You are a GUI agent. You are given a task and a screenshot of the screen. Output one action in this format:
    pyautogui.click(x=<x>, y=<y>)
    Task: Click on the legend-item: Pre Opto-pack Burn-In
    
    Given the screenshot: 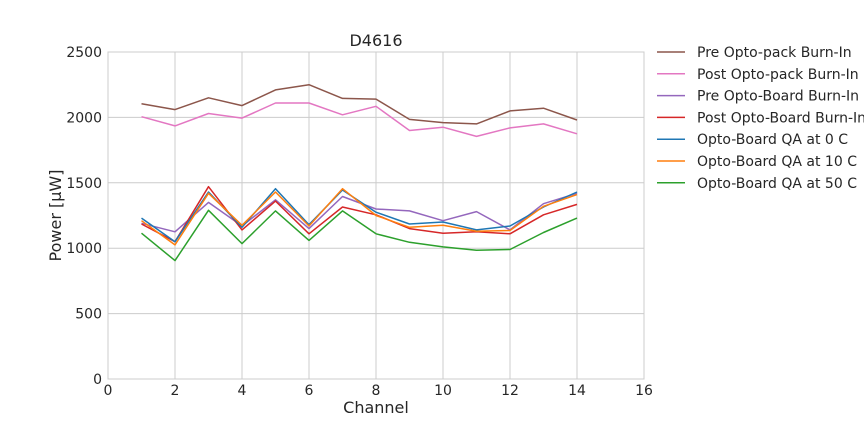 What is the action you would take?
    pyautogui.click(x=754, y=53)
    